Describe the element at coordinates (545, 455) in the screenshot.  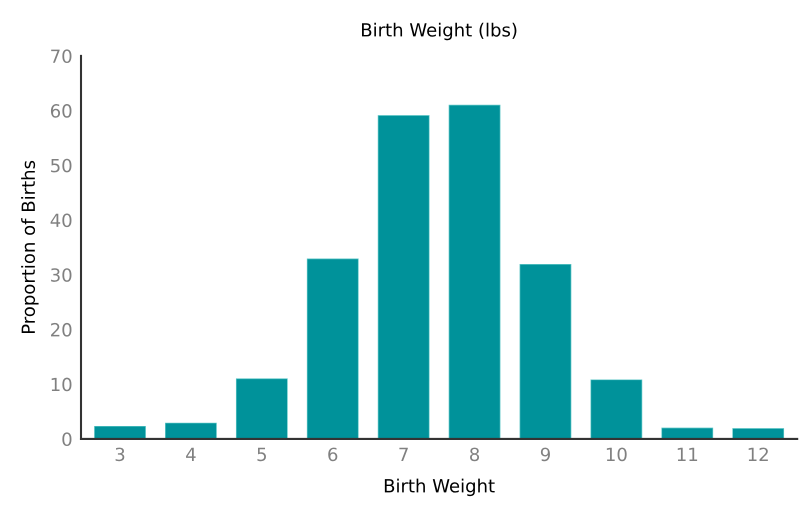
I see `x-tick-label: 9` at that location.